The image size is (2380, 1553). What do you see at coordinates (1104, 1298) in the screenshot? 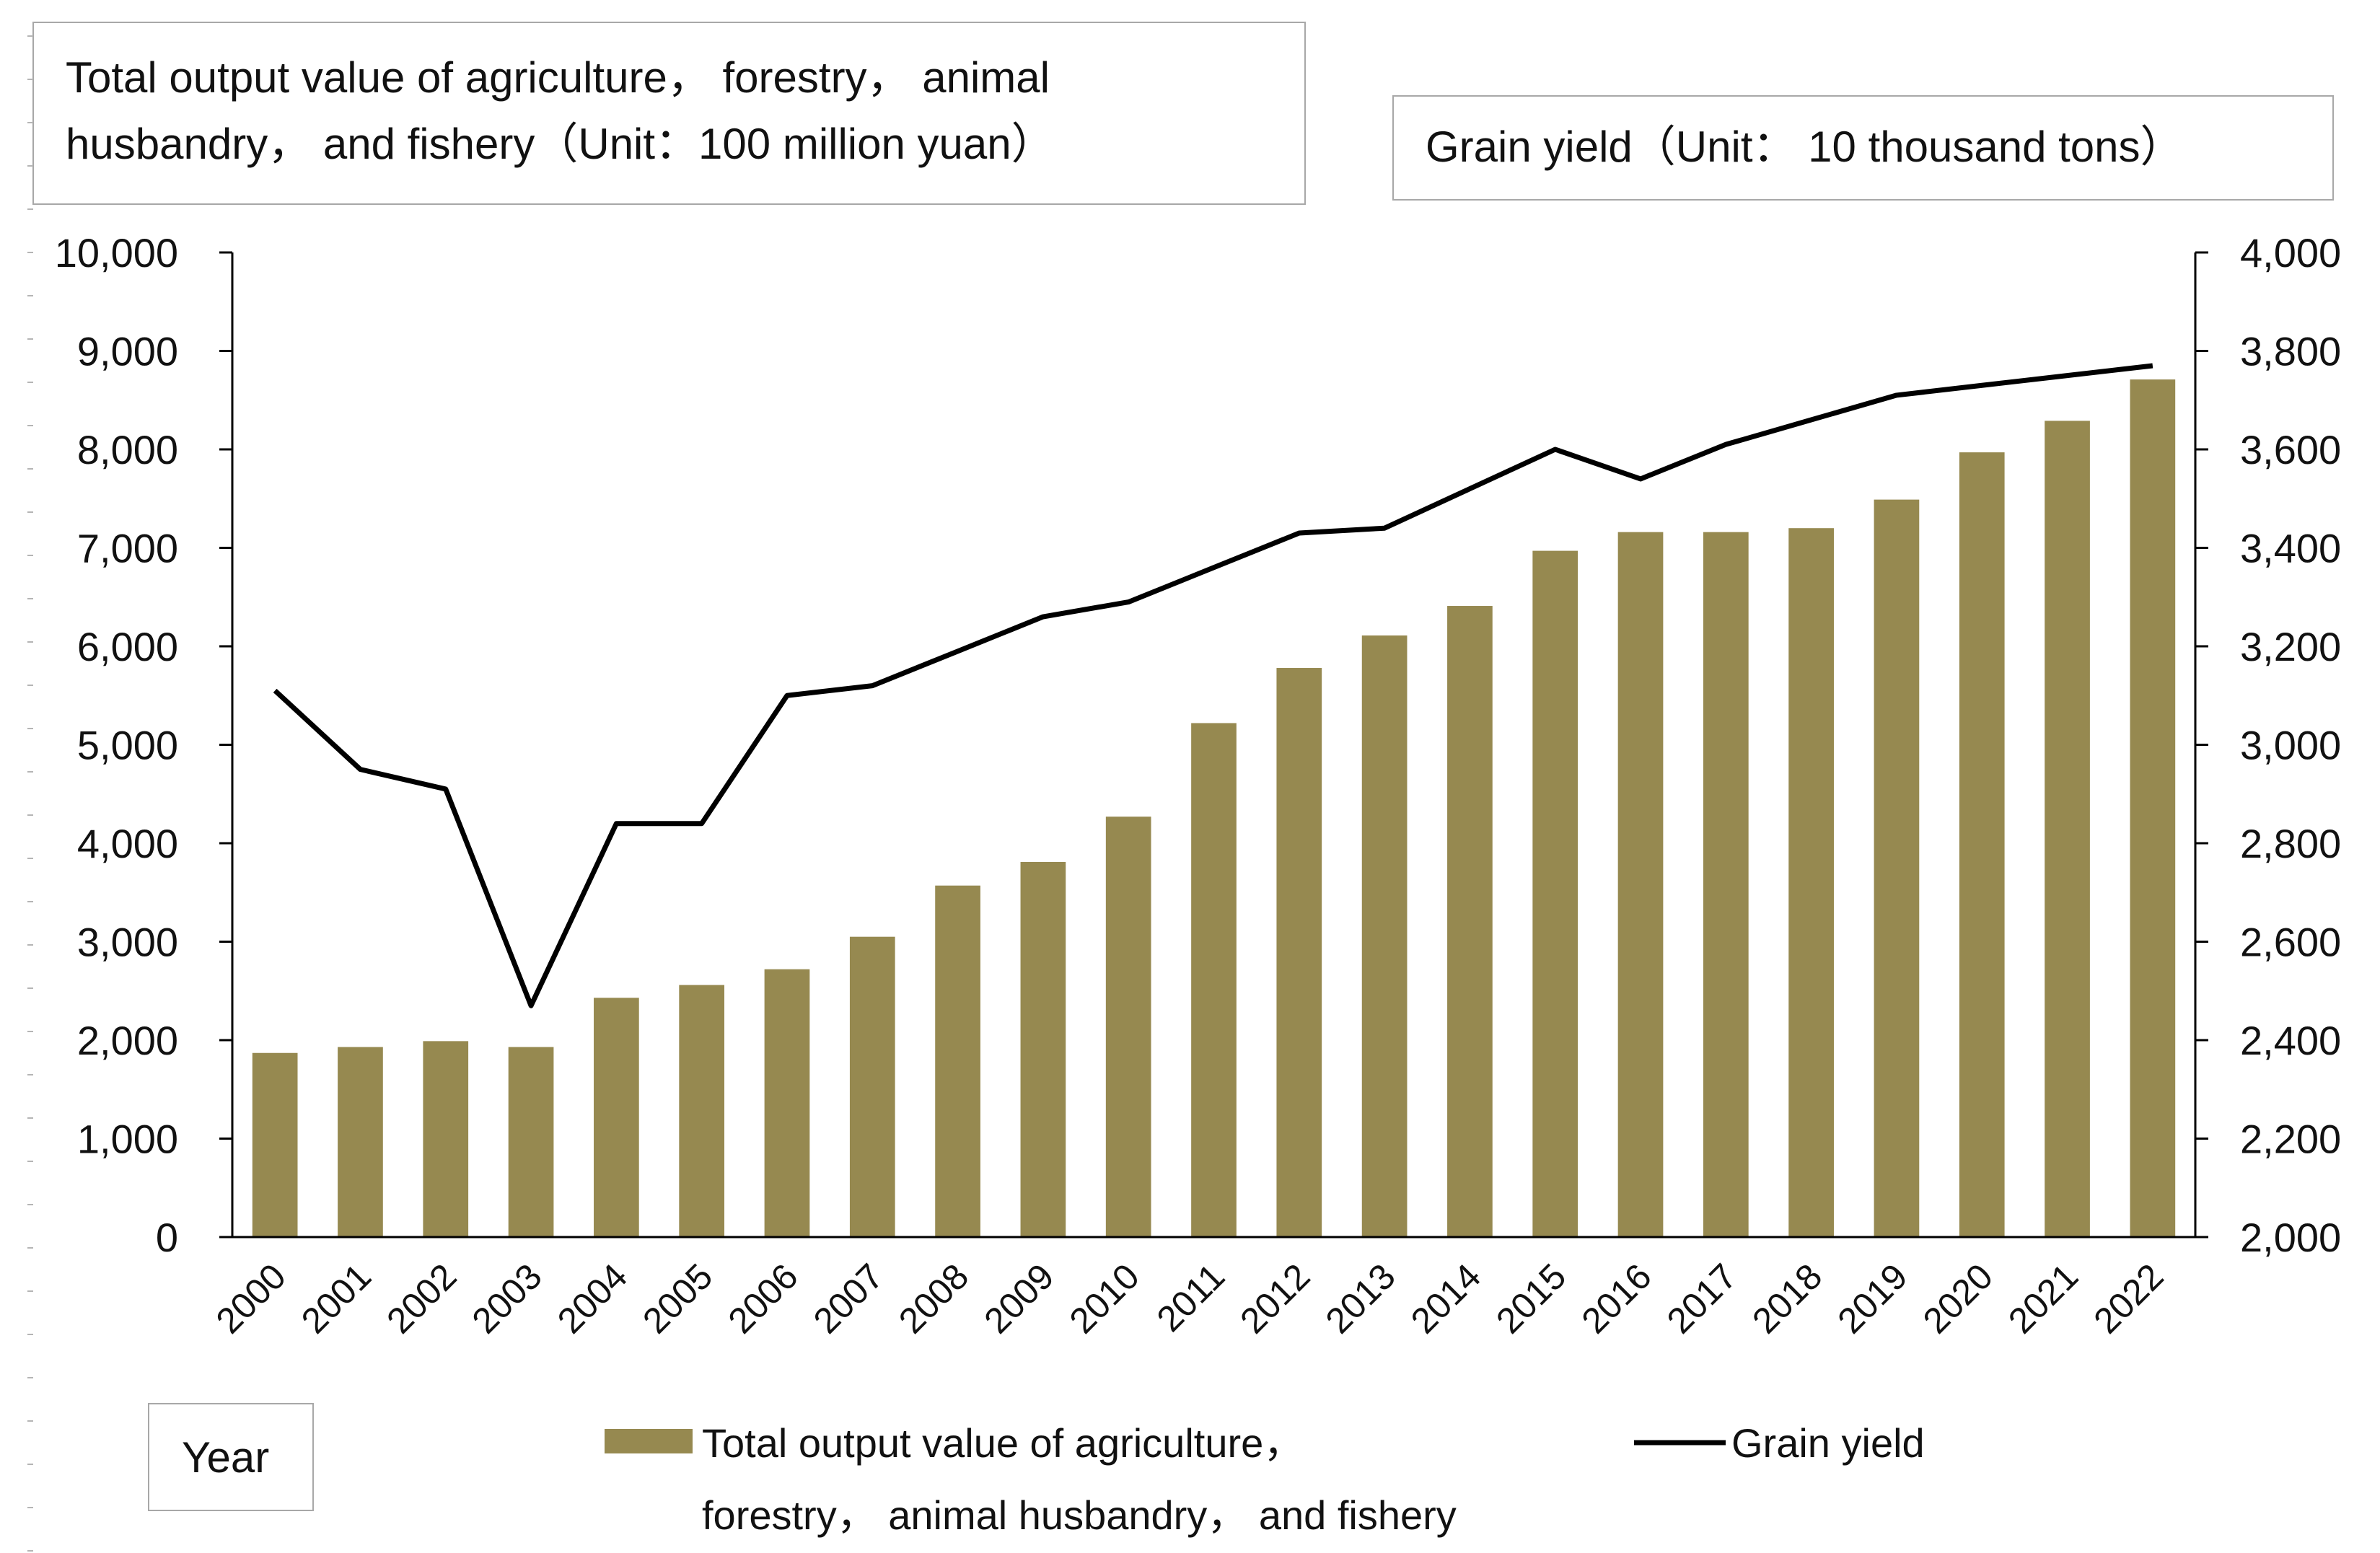
I see `x-tick-label: 2010` at bounding box center [1104, 1298].